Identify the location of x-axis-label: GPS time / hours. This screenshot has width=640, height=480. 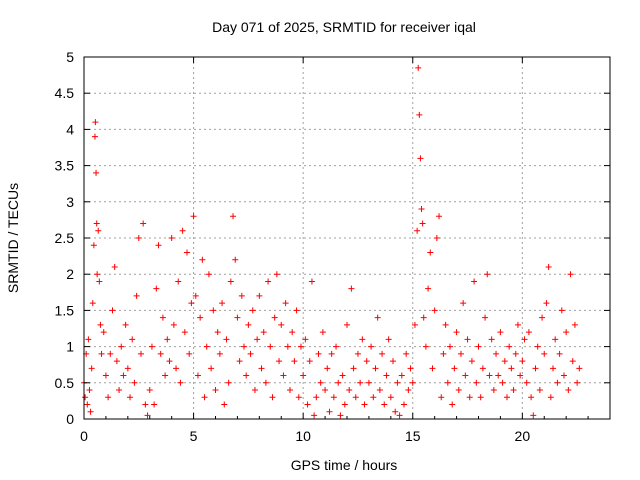
(344, 465).